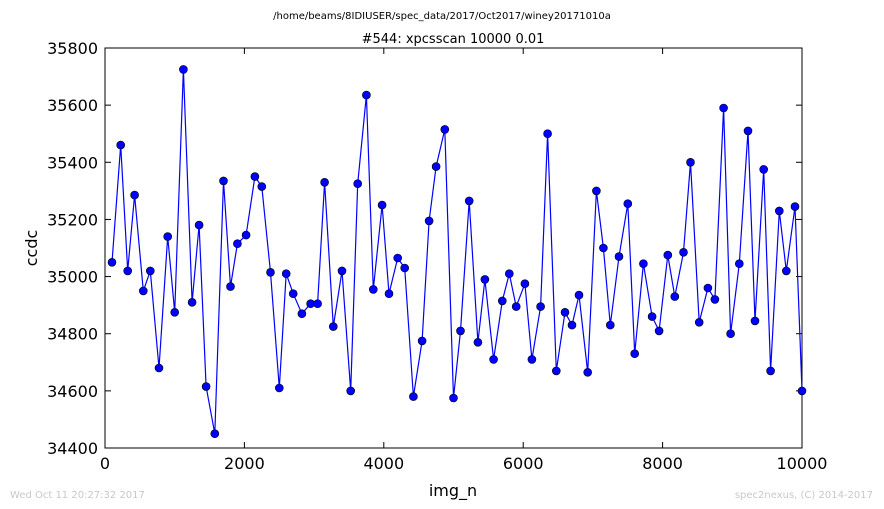 The height and width of the screenshot is (509, 884). I want to click on y-tick-label: 35400, so click(72, 162).